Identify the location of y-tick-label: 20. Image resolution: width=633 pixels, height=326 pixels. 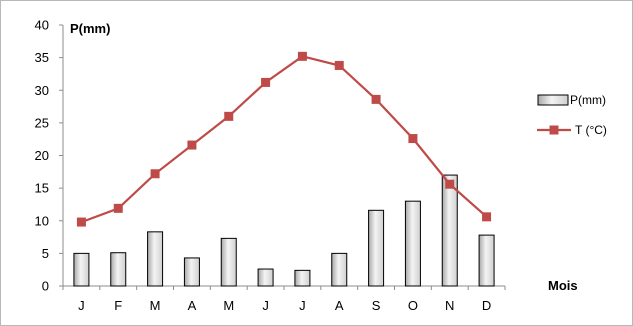
(42, 155).